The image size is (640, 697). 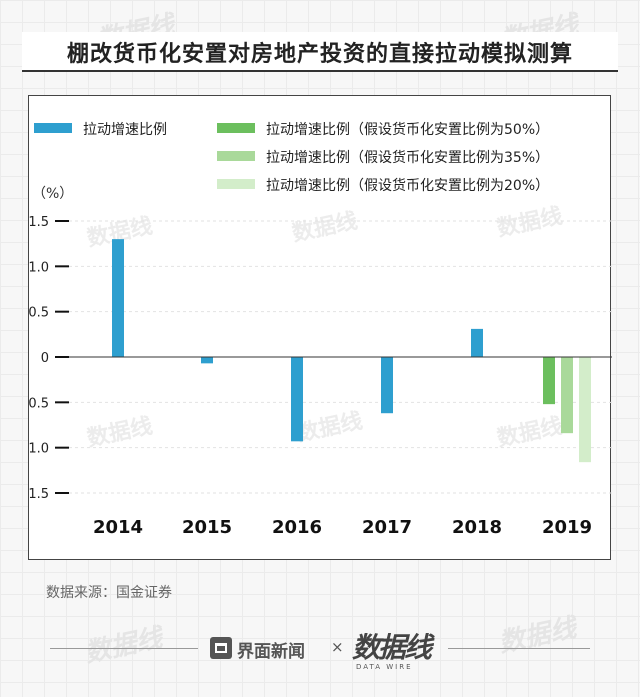 I want to click on y-tick-label: 0, so click(x=45, y=358).